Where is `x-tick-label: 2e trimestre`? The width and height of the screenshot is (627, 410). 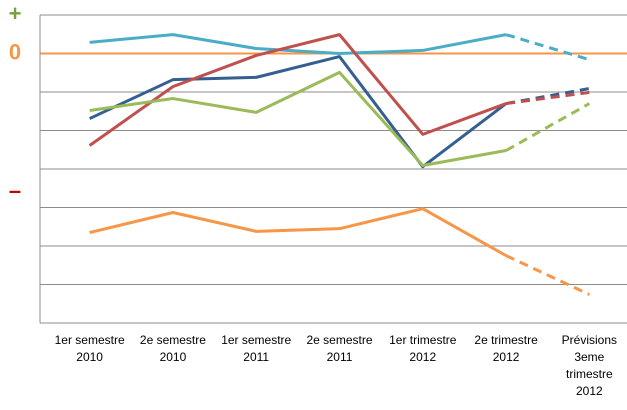 x-tick-label: 2e trimestre is located at coordinates (506, 340).